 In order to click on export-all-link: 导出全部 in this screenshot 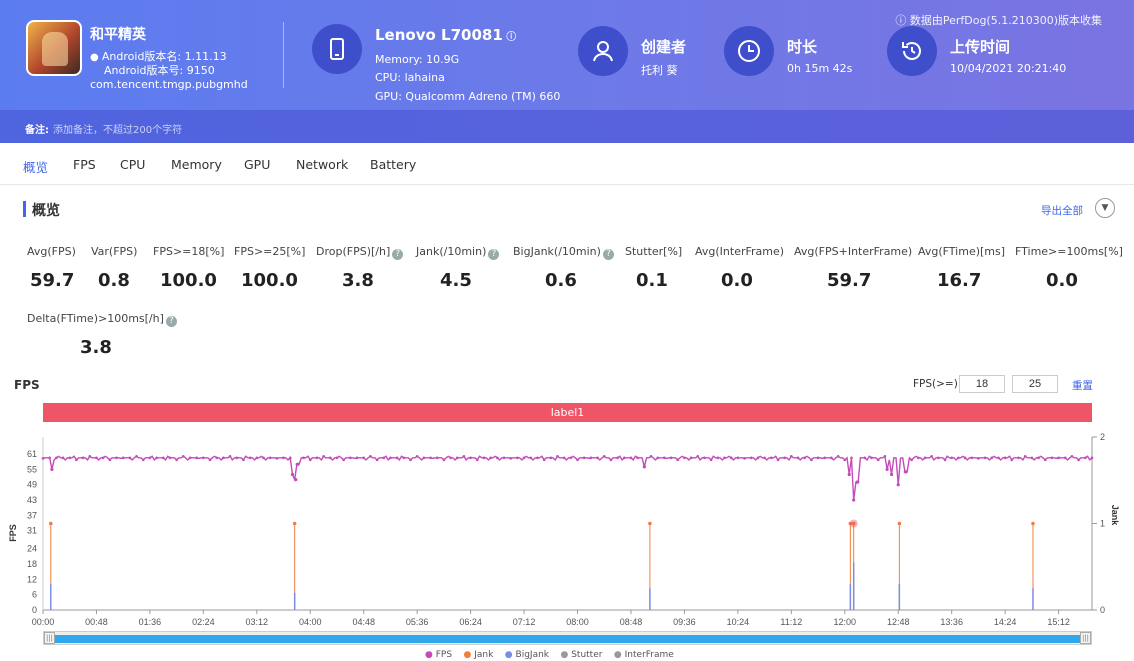, I will do `click(1062, 211)`.